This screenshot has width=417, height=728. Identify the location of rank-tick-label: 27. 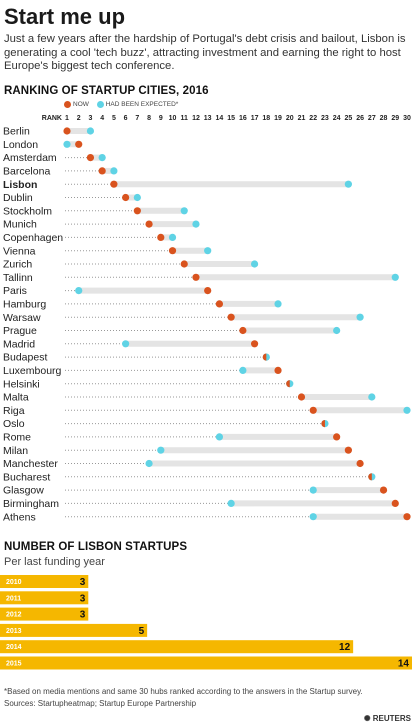
(372, 118).